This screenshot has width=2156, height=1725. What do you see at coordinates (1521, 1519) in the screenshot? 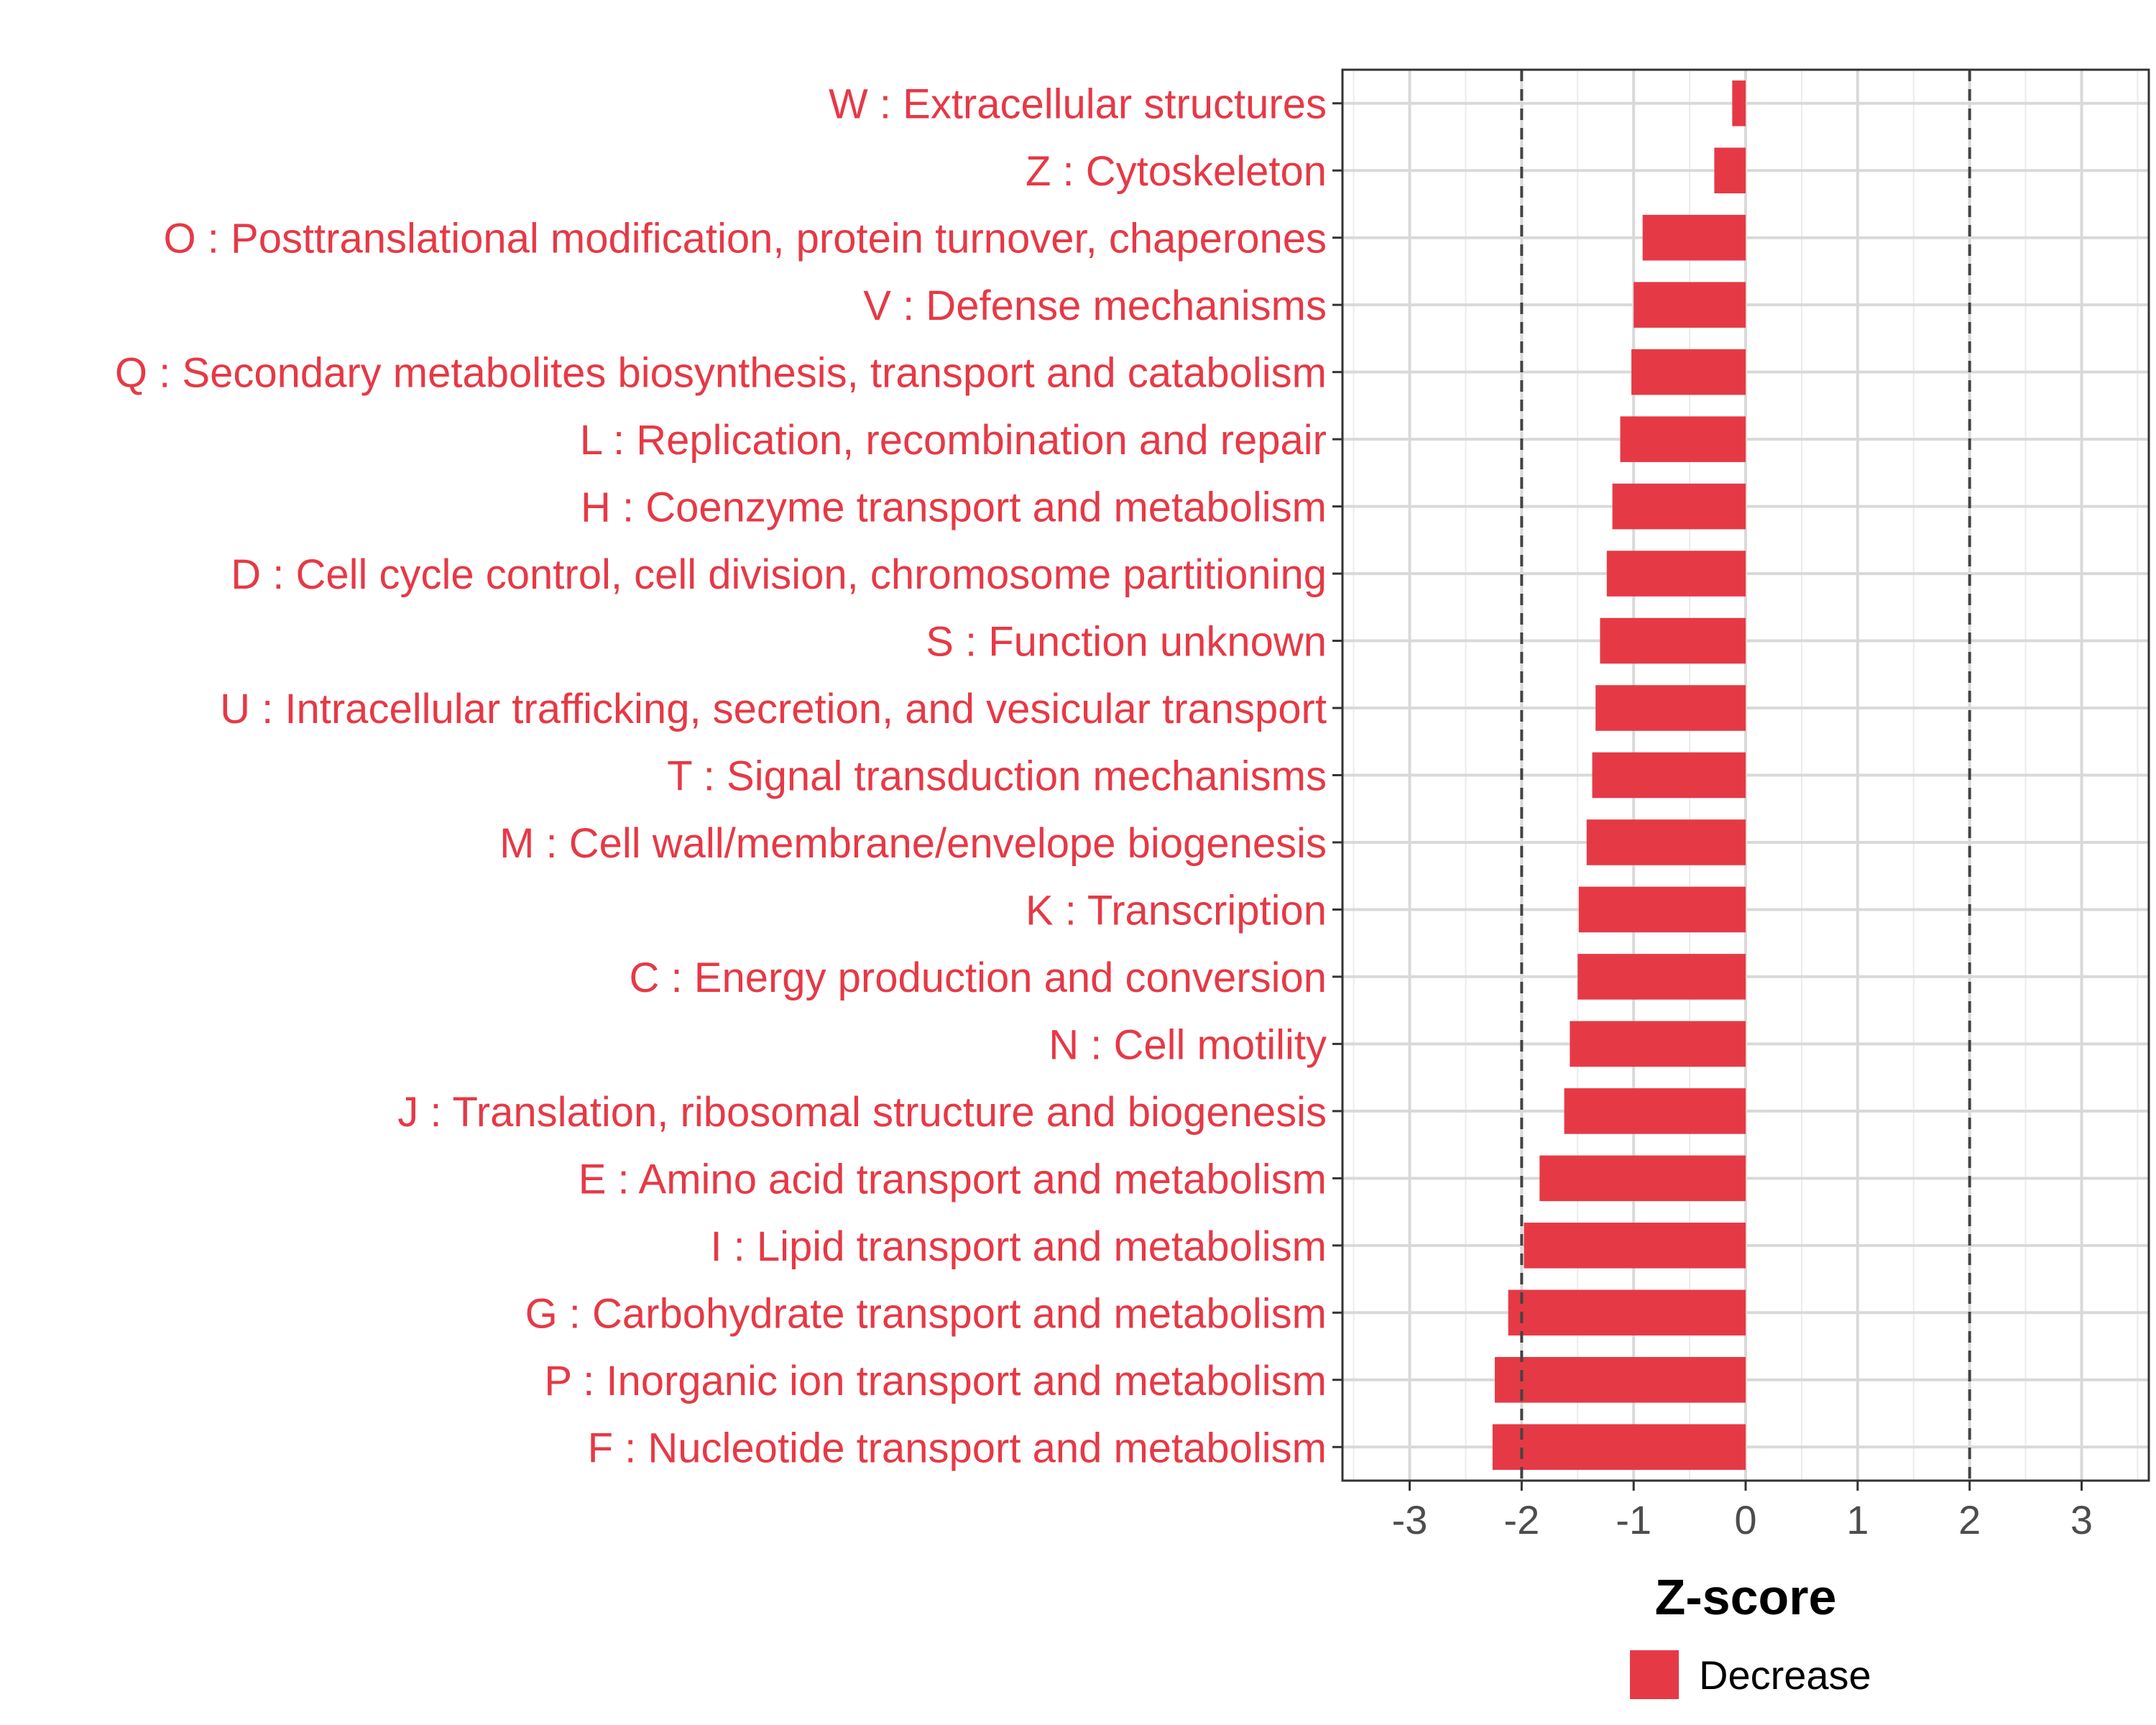
I see `x-tick-label: -2` at bounding box center [1521, 1519].